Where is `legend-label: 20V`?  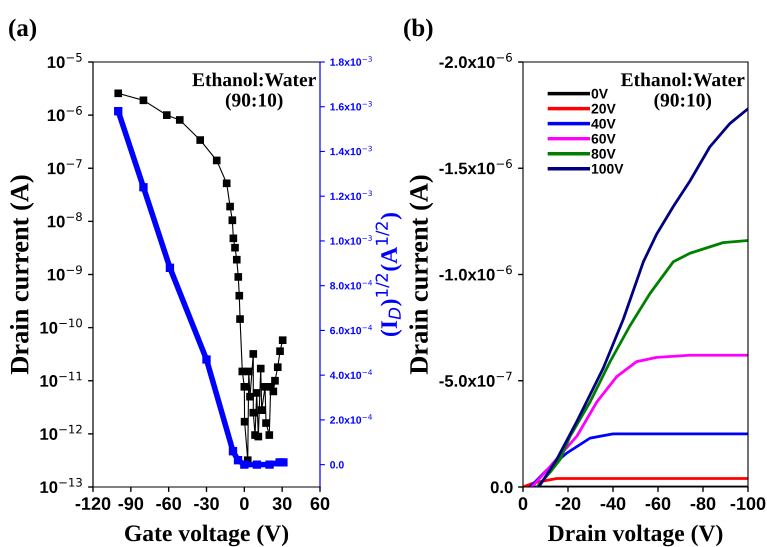 legend-label: 20V is located at coordinates (604, 109).